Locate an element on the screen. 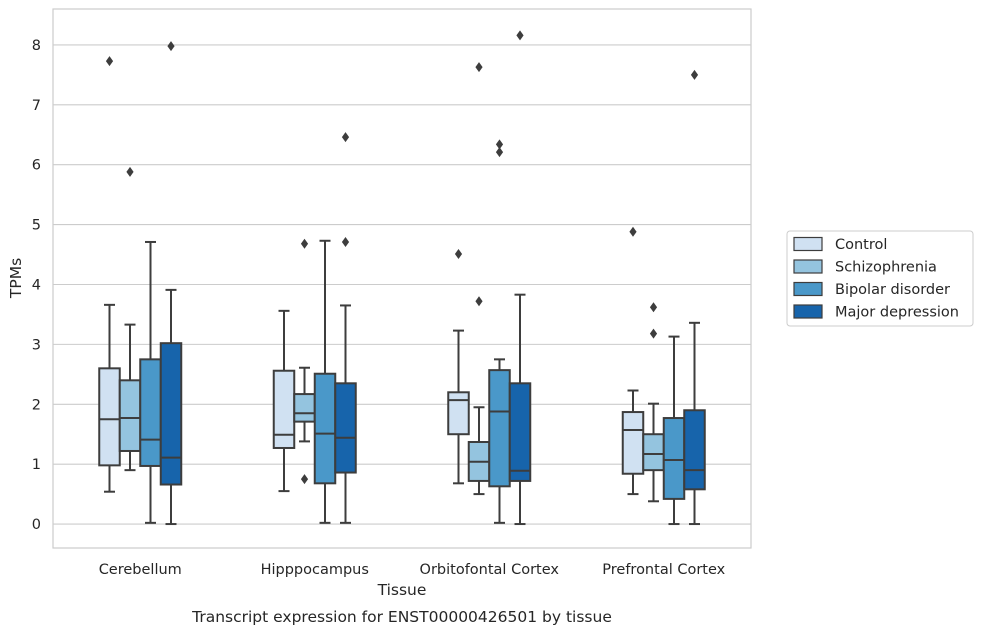 The width and height of the screenshot is (983, 634). y-tick-label: 1 is located at coordinates (36, 465).